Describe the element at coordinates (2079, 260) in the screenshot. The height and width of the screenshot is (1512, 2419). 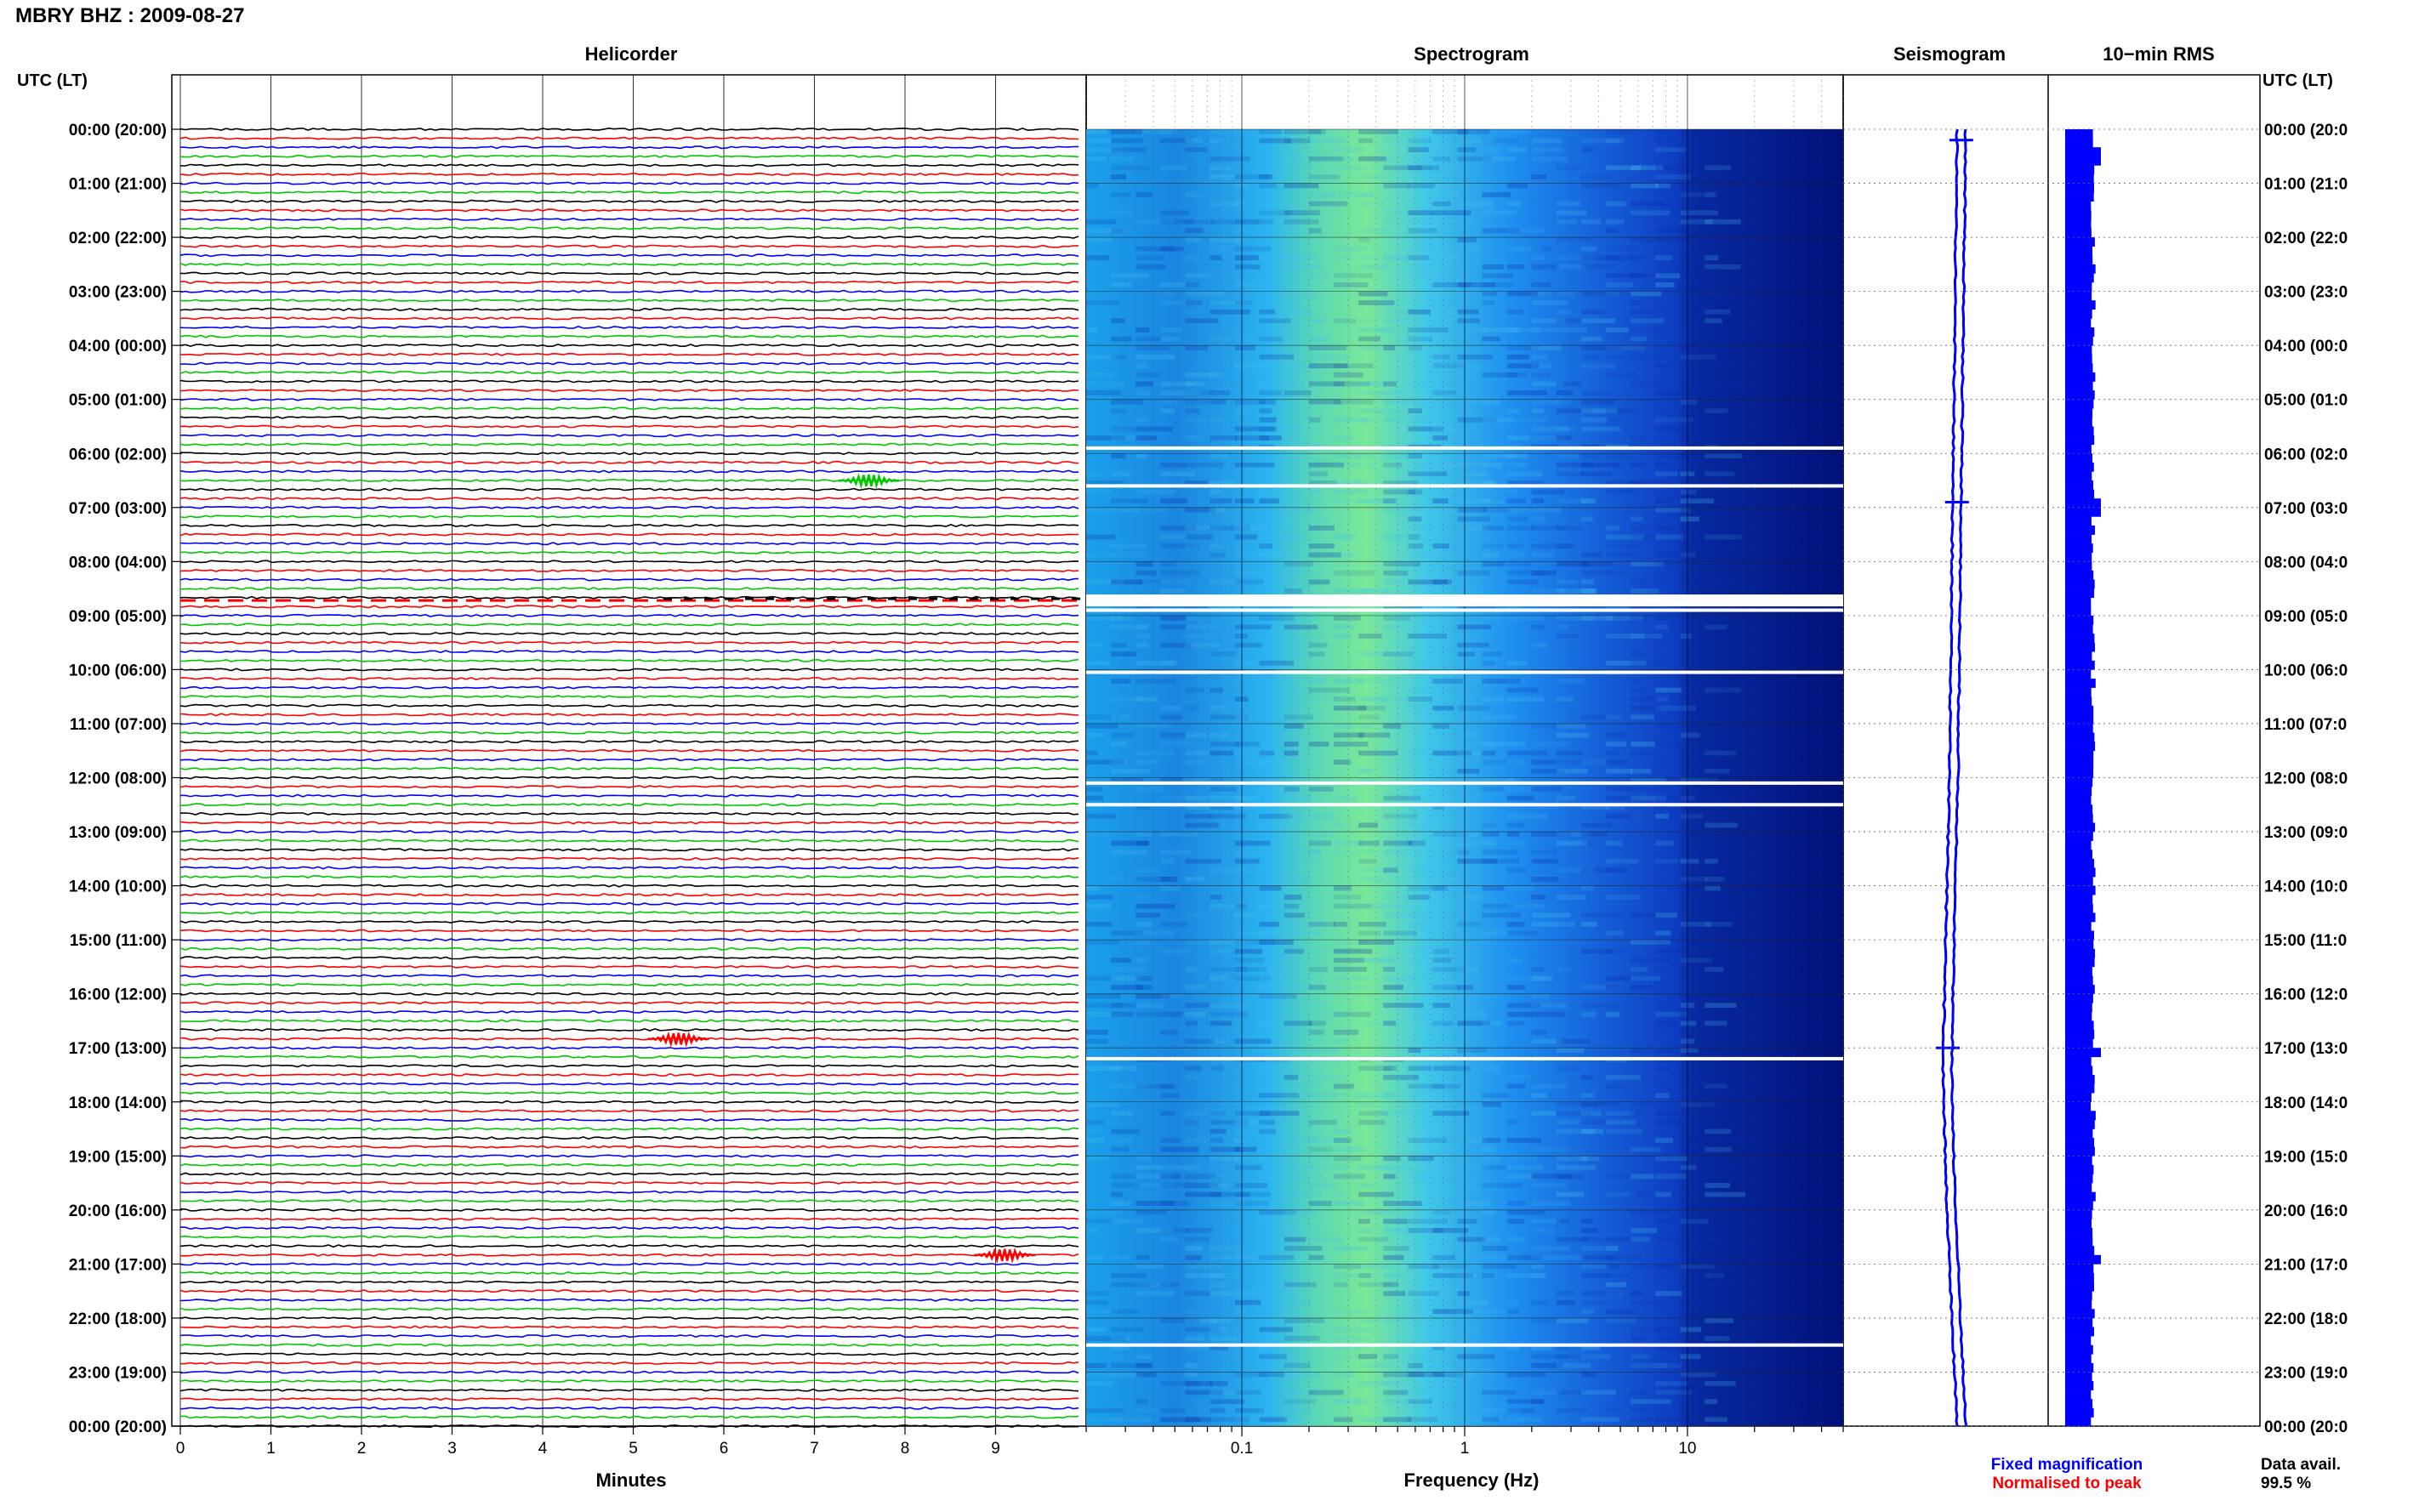
I see `rms-bar` at that location.